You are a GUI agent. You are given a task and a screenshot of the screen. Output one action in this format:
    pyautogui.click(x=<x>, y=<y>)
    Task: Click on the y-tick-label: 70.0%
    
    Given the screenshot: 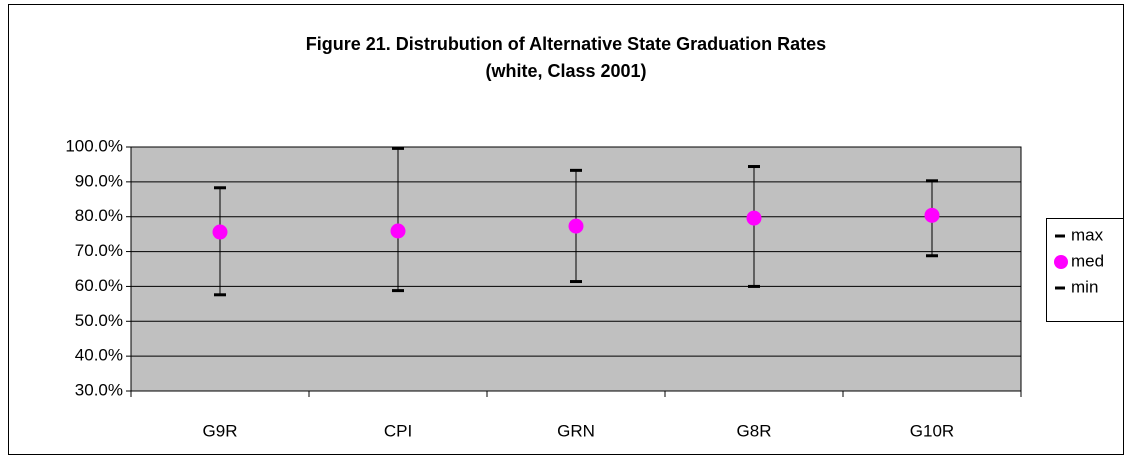 What is the action you would take?
    pyautogui.click(x=99, y=250)
    